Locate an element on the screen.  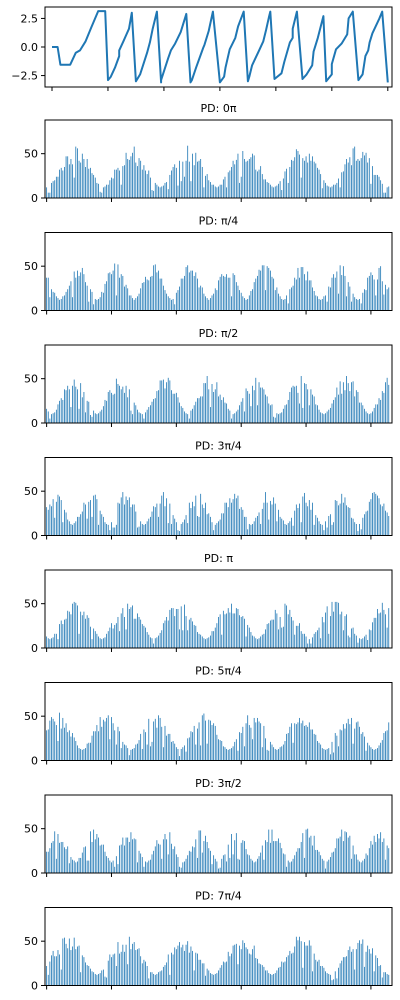
panel-title: PD: π/4 is located at coordinates (219, 221).